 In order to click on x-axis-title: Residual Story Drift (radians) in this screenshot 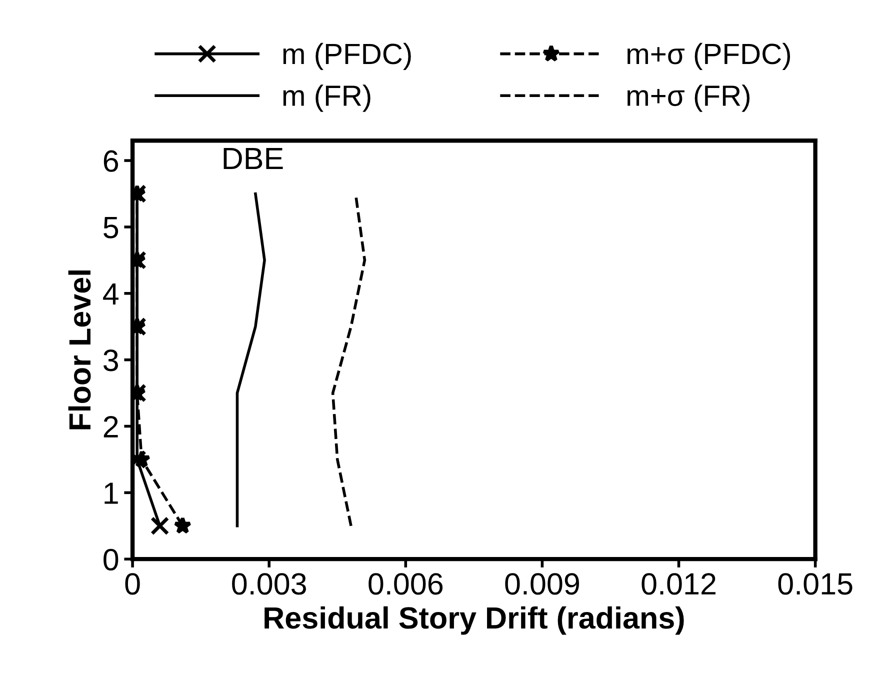, I will do `click(474, 620)`.